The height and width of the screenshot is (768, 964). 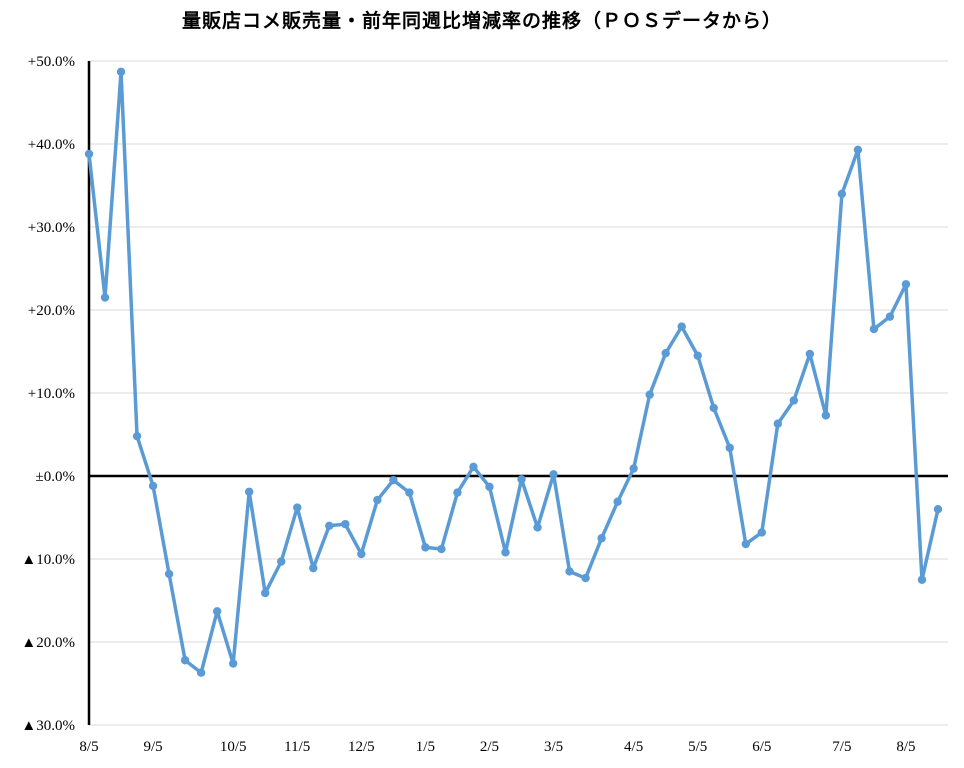 I want to click on y-tick-label: ▲10.0%, so click(x=48, y=560).